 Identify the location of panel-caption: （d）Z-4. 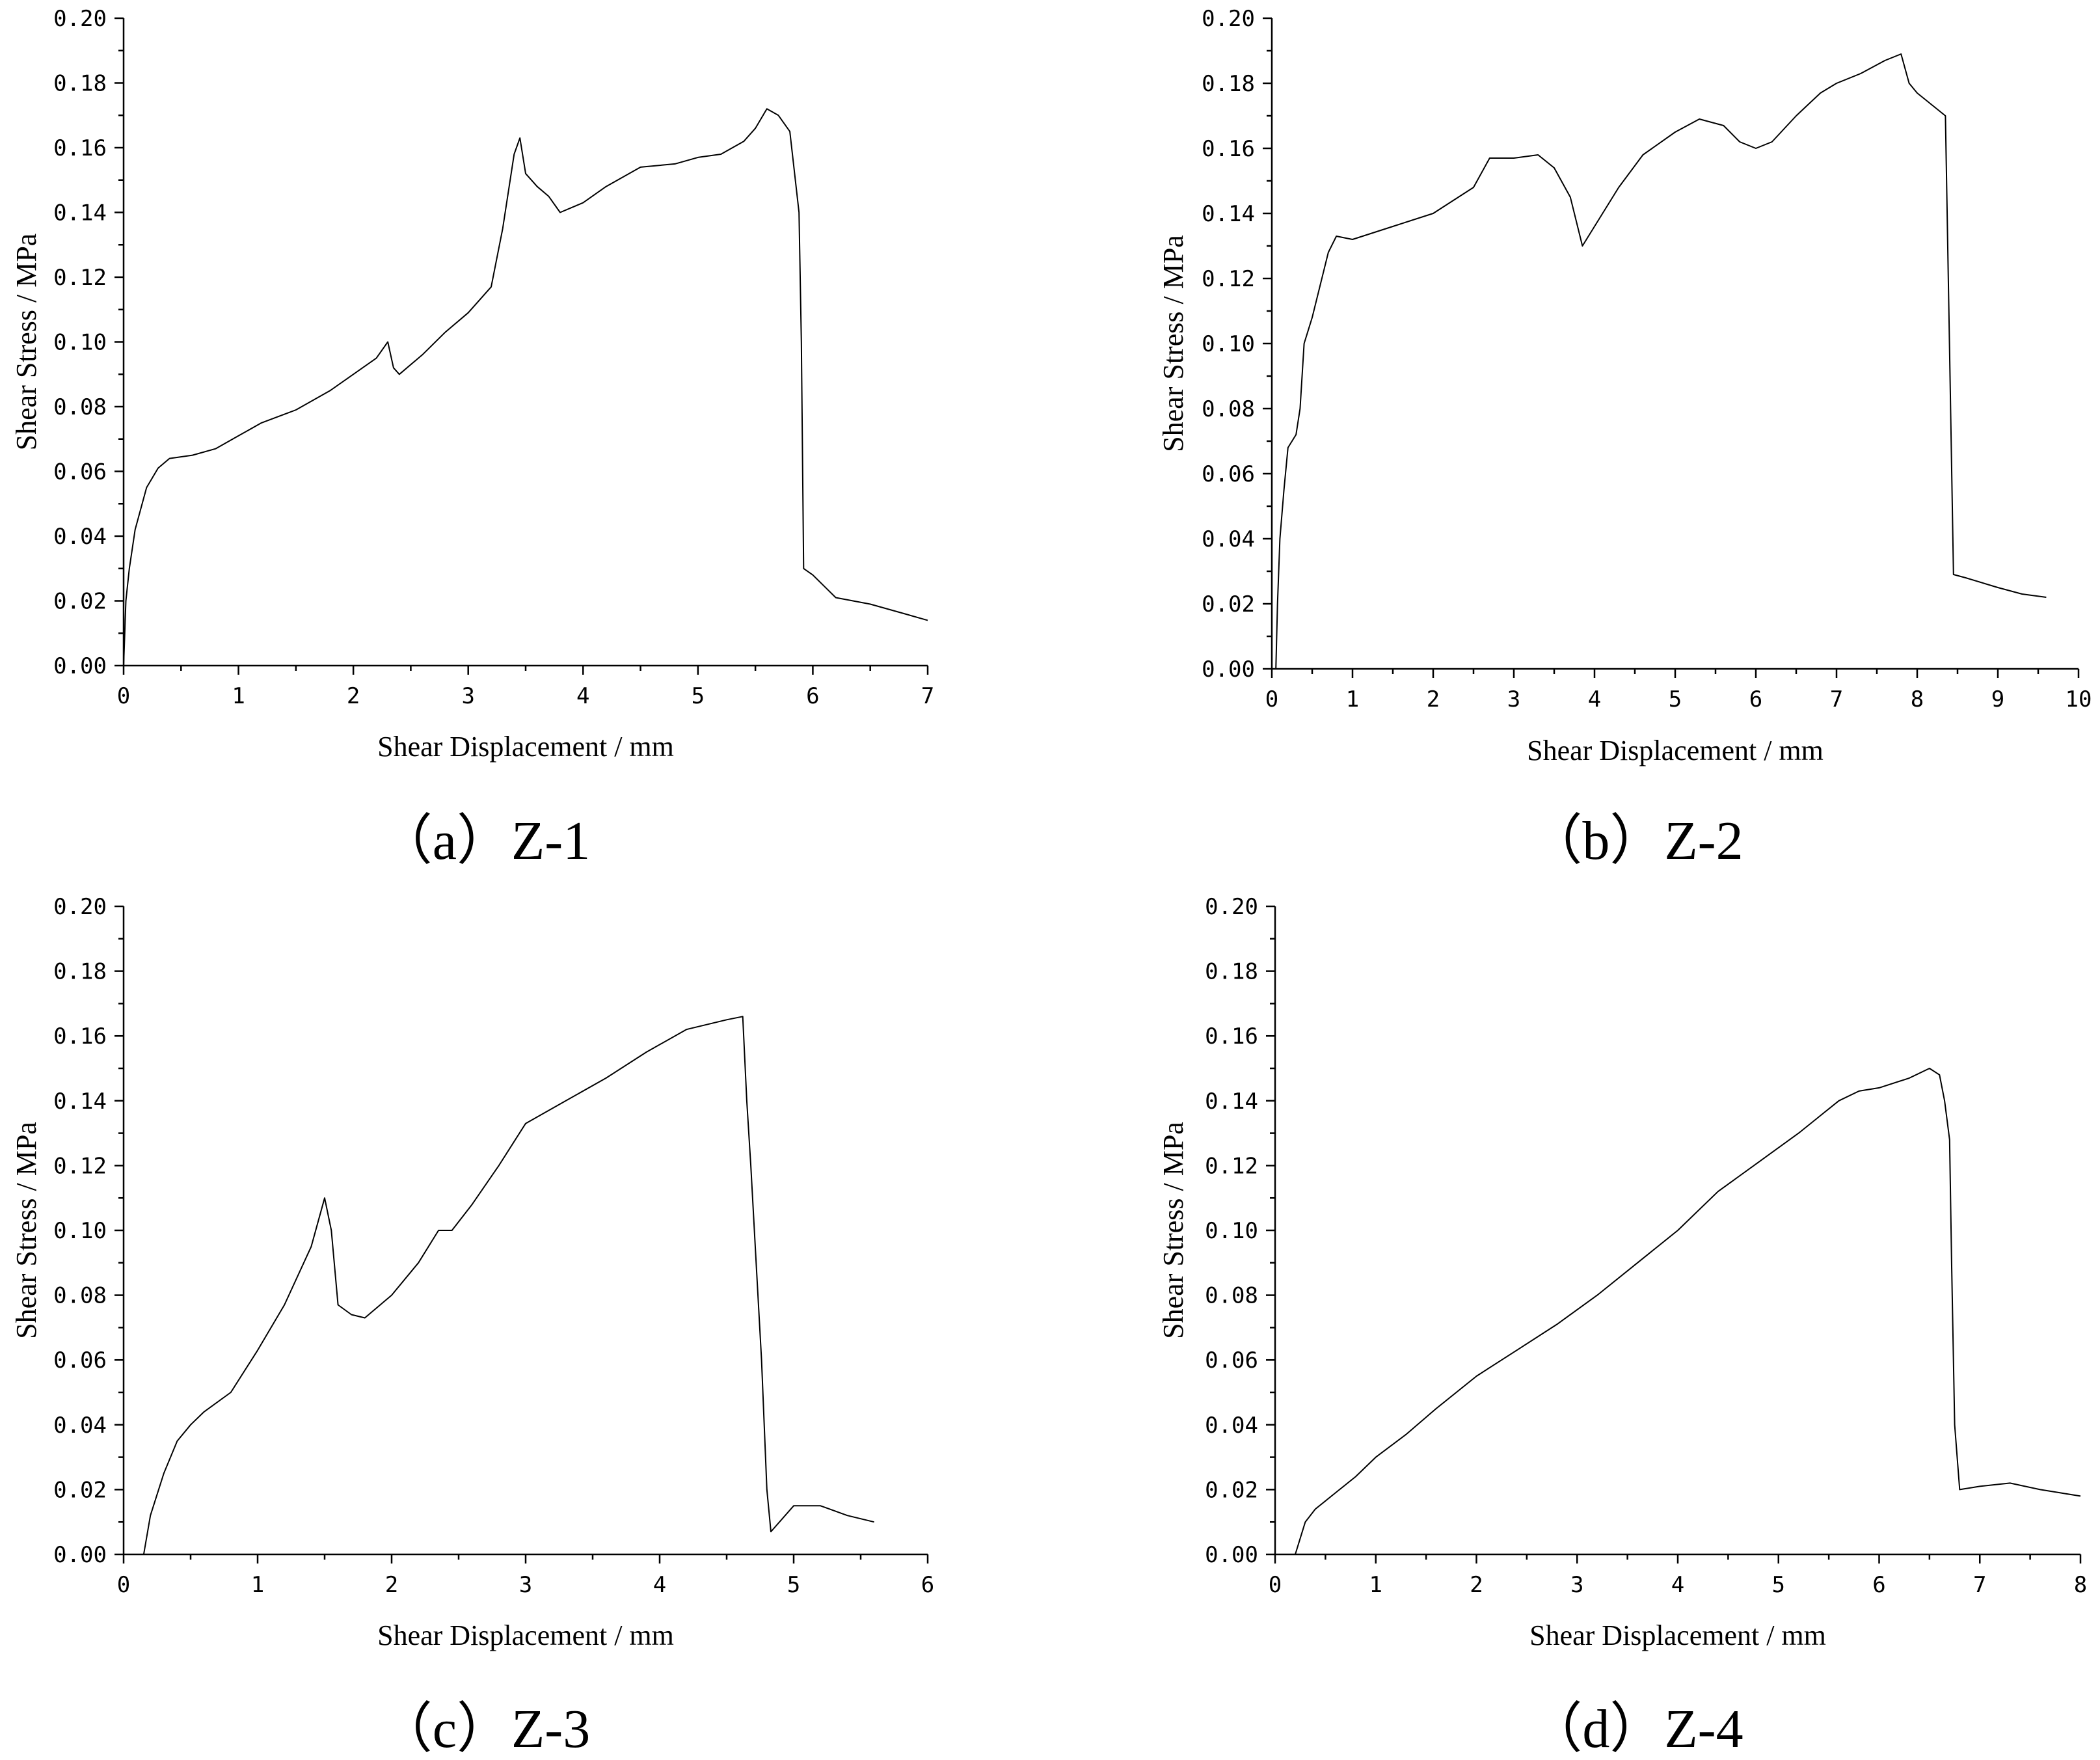
(1635, 1729).